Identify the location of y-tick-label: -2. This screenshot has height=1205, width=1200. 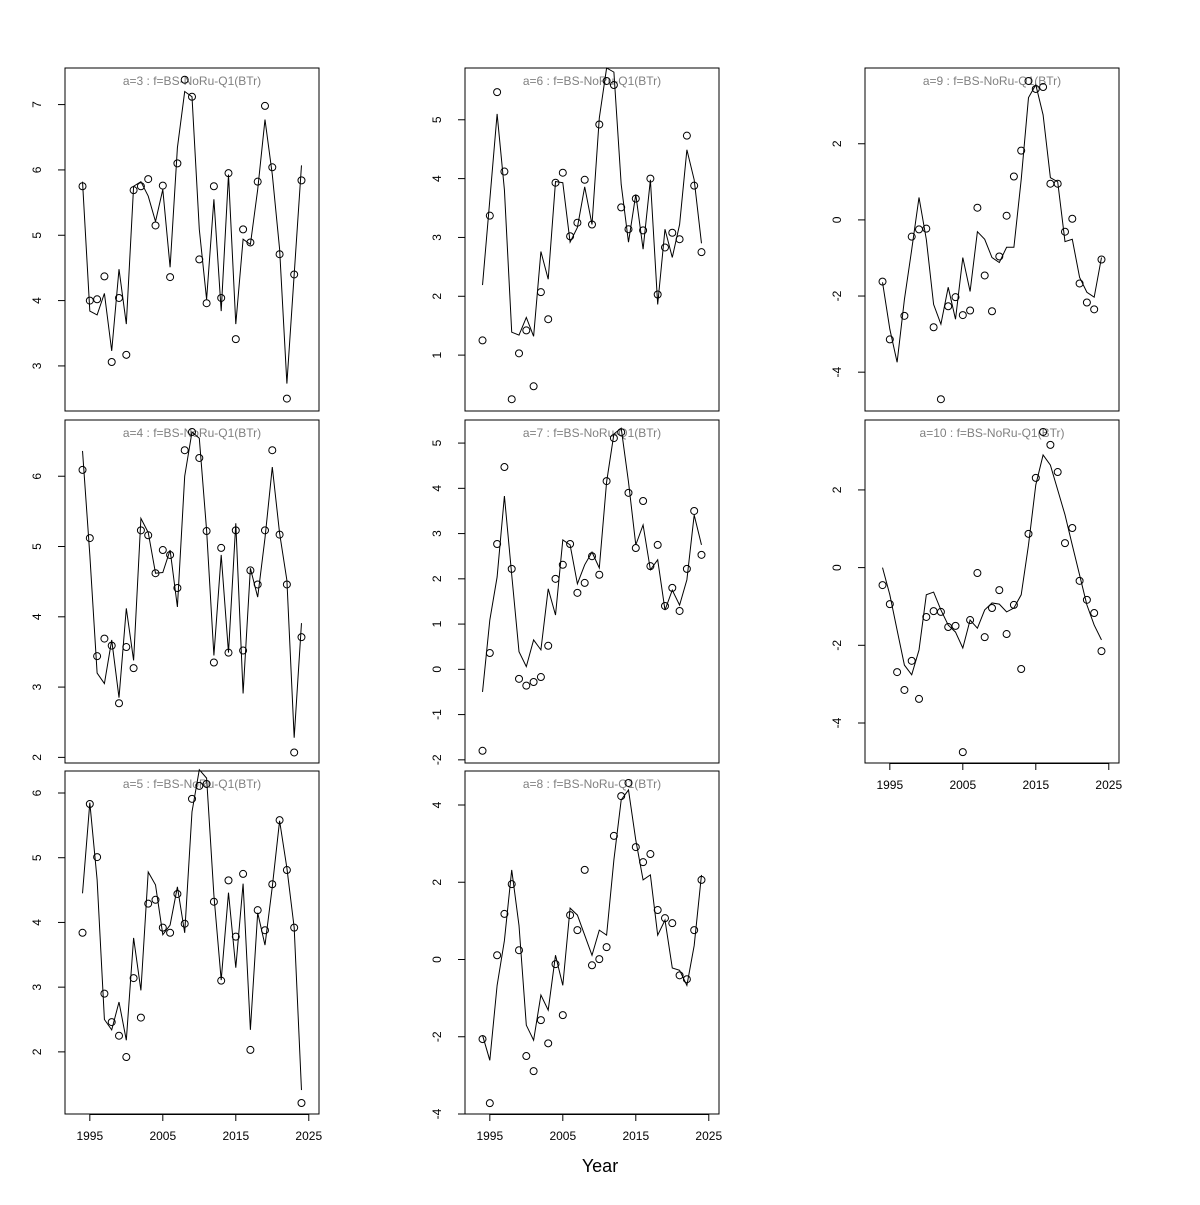
(837, 295).